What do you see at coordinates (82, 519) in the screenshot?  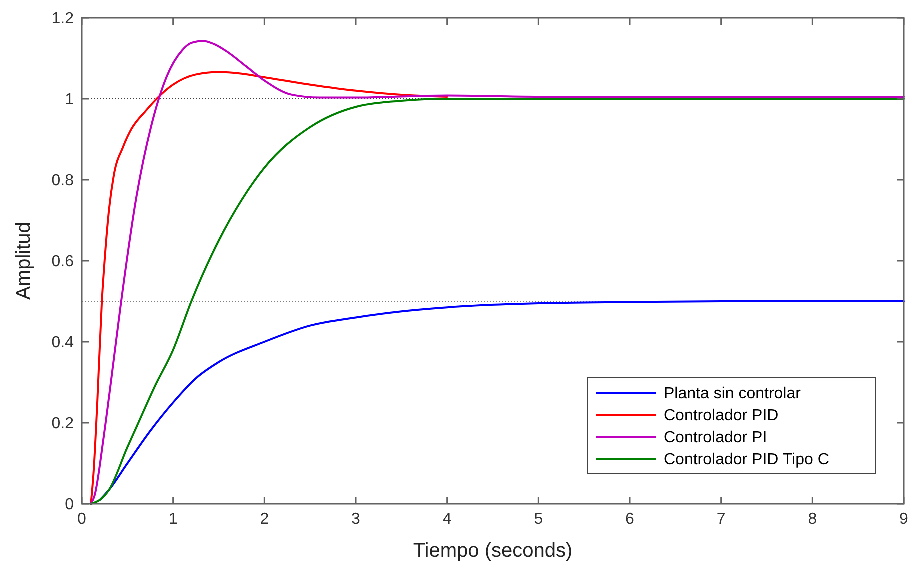 I see `x-tick-label: 0` at bounding box center [82, 519].